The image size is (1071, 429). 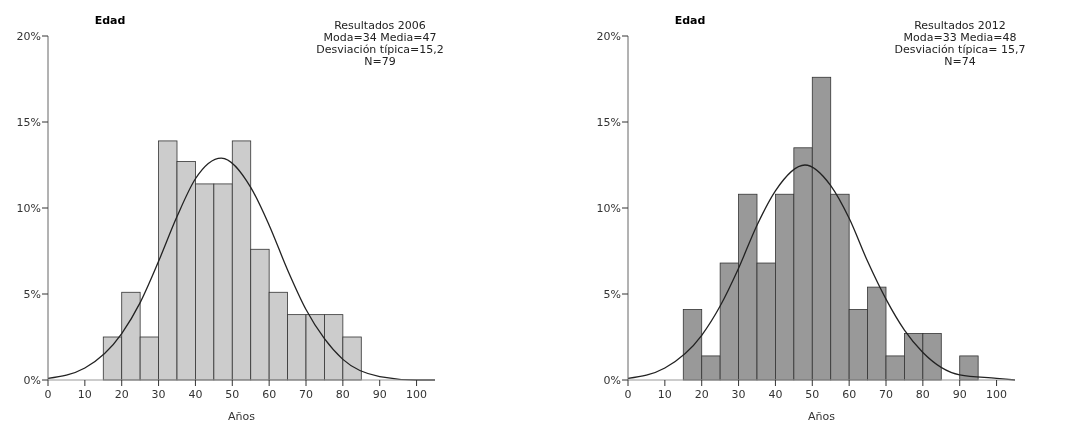 What do you see at coordinates (380, 61) in the screenshot?
I see `annotation: N=79` at bounding box center [380, 61].